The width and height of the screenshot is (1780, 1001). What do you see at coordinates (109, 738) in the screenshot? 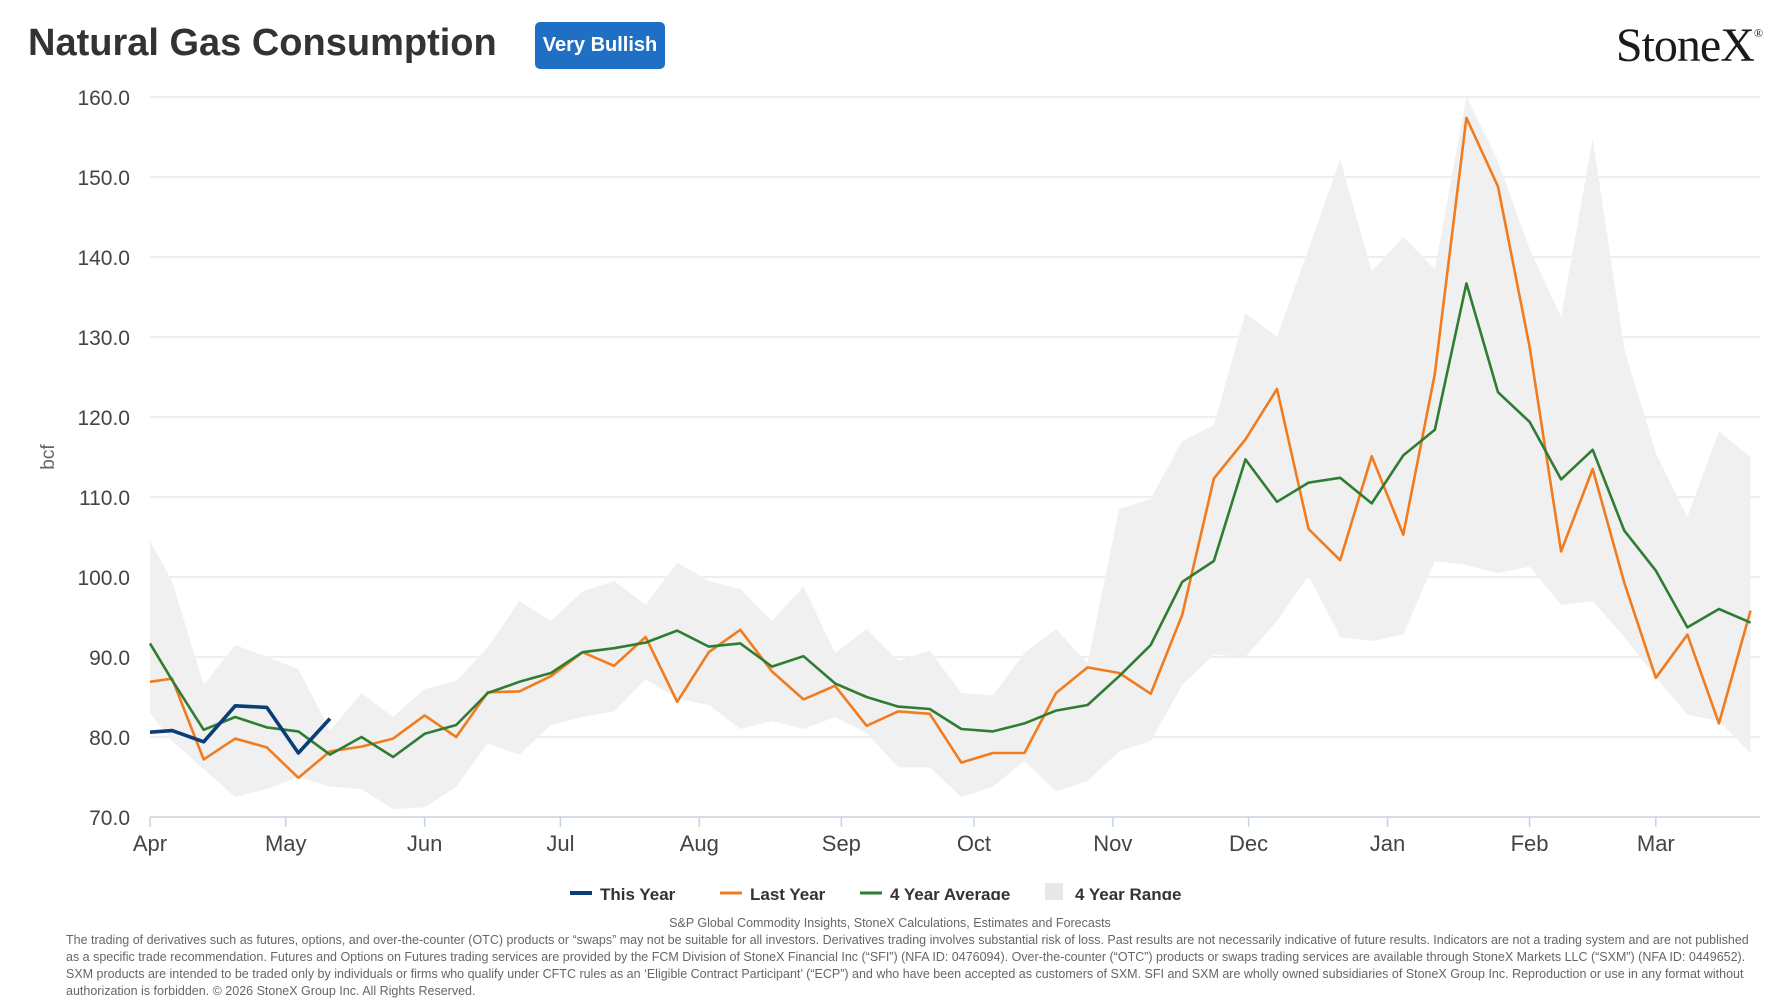
I see `y-tick-label: 80.0` at bounding box center [109, 738].